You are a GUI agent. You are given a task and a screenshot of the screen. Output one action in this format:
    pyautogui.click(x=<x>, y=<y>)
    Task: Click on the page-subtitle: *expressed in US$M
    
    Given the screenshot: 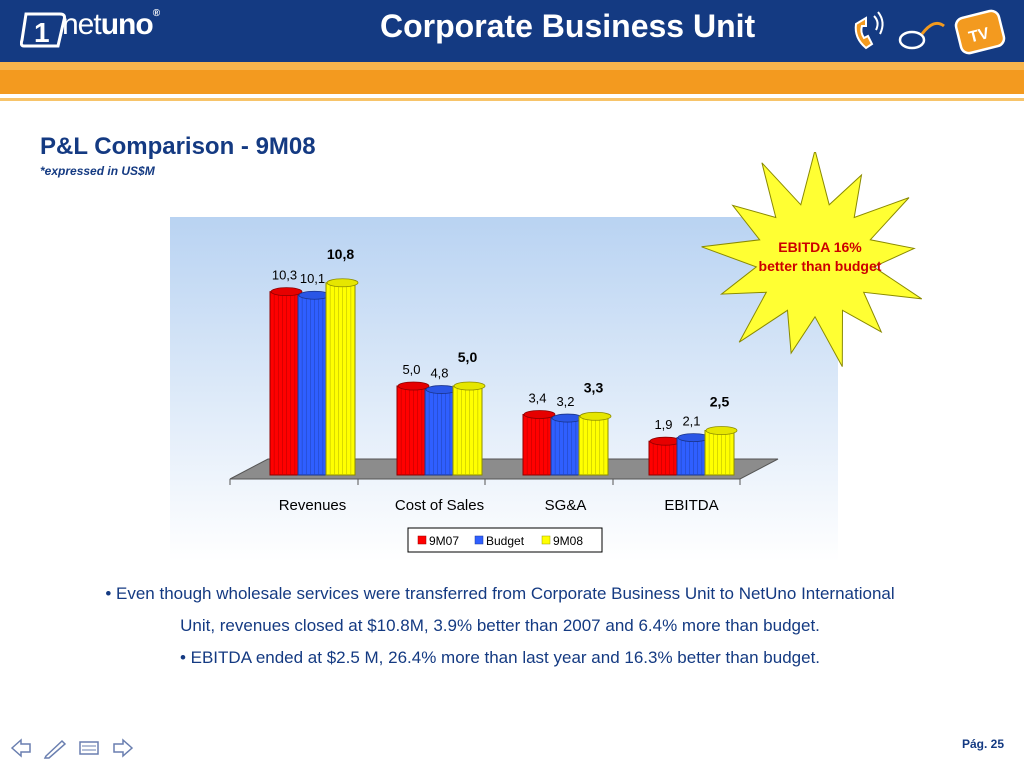 What is the action you would take?
    pyautogui.click(x=97, y=171)
    